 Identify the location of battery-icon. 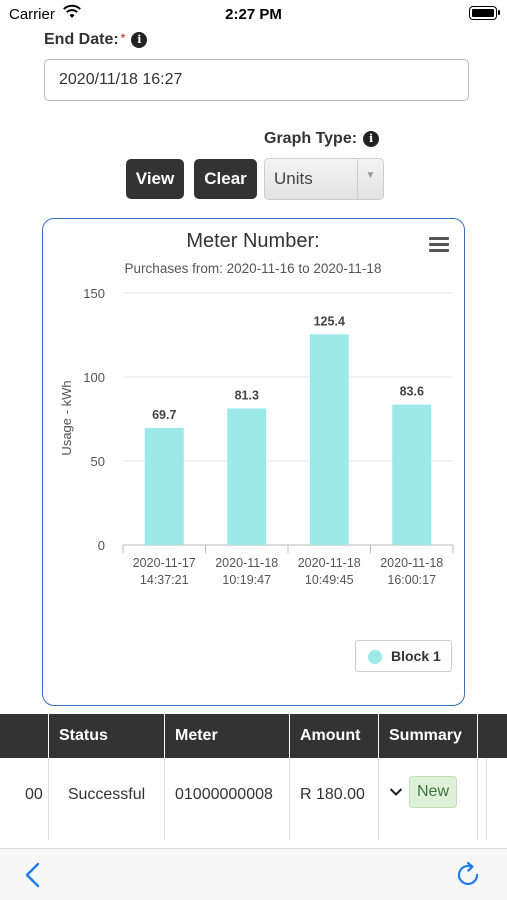
(484, 13).